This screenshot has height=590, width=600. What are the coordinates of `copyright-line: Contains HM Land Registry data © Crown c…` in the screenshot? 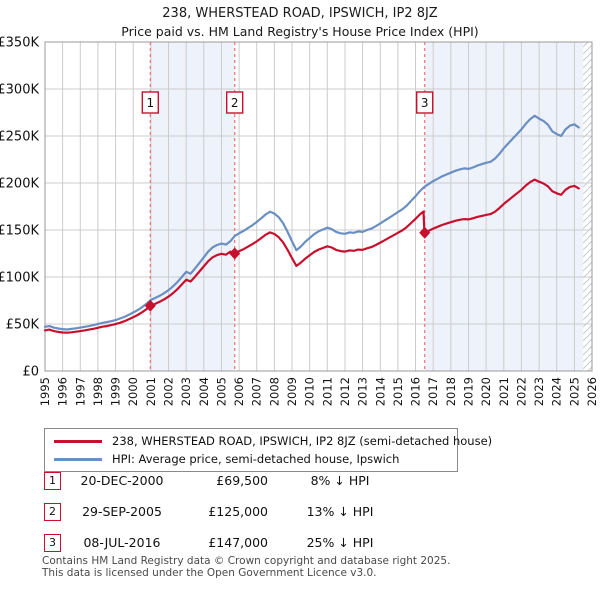 It's located at (246, 561).